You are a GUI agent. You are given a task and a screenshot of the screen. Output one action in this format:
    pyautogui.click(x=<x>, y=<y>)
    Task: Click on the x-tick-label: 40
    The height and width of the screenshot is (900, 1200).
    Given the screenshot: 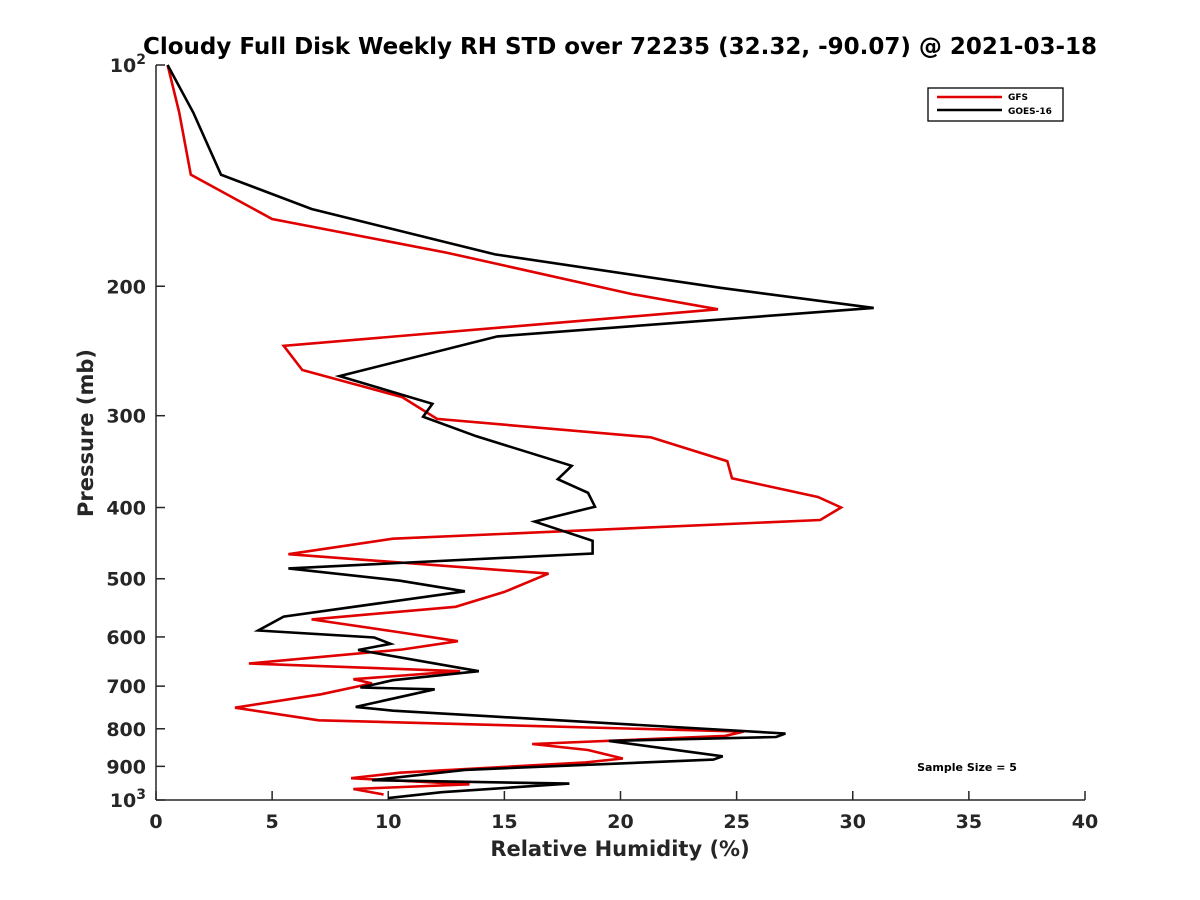 What is the action you would take?
    pyautogui.click(x=1085, y=822)
    